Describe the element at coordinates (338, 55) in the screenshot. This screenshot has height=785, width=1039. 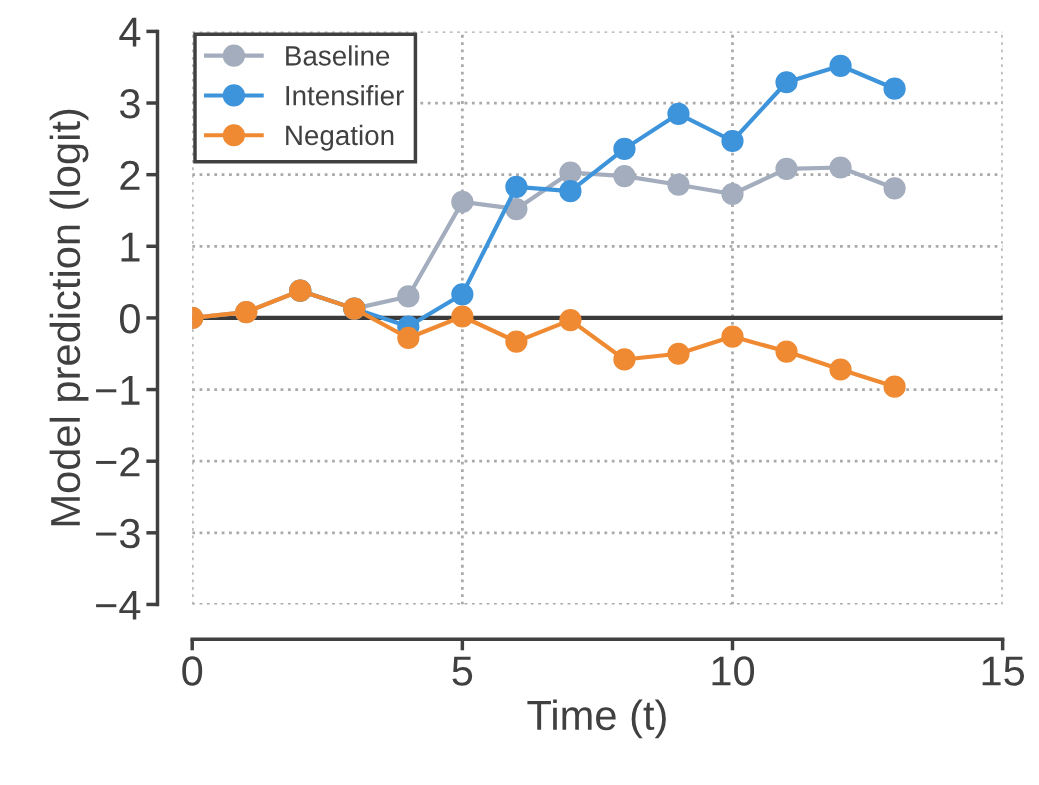
I see `legend-label: Baseline` at that location.